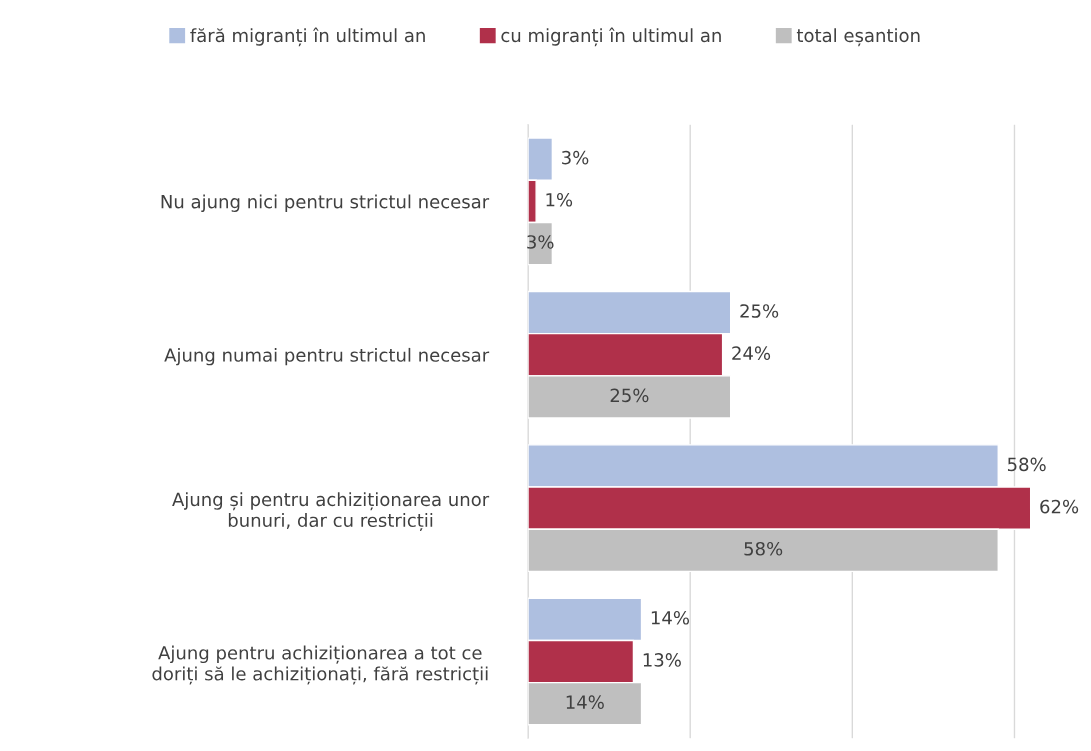  Describe the element at coordinates (1059, 506) in the screenshot. I see `data-label: 62%` at that location.